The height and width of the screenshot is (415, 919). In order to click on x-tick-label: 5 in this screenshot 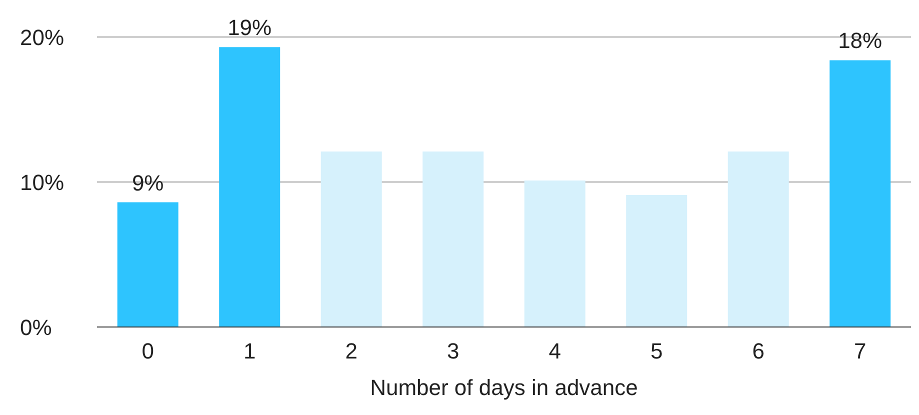, I will do `click(656, 351)`.